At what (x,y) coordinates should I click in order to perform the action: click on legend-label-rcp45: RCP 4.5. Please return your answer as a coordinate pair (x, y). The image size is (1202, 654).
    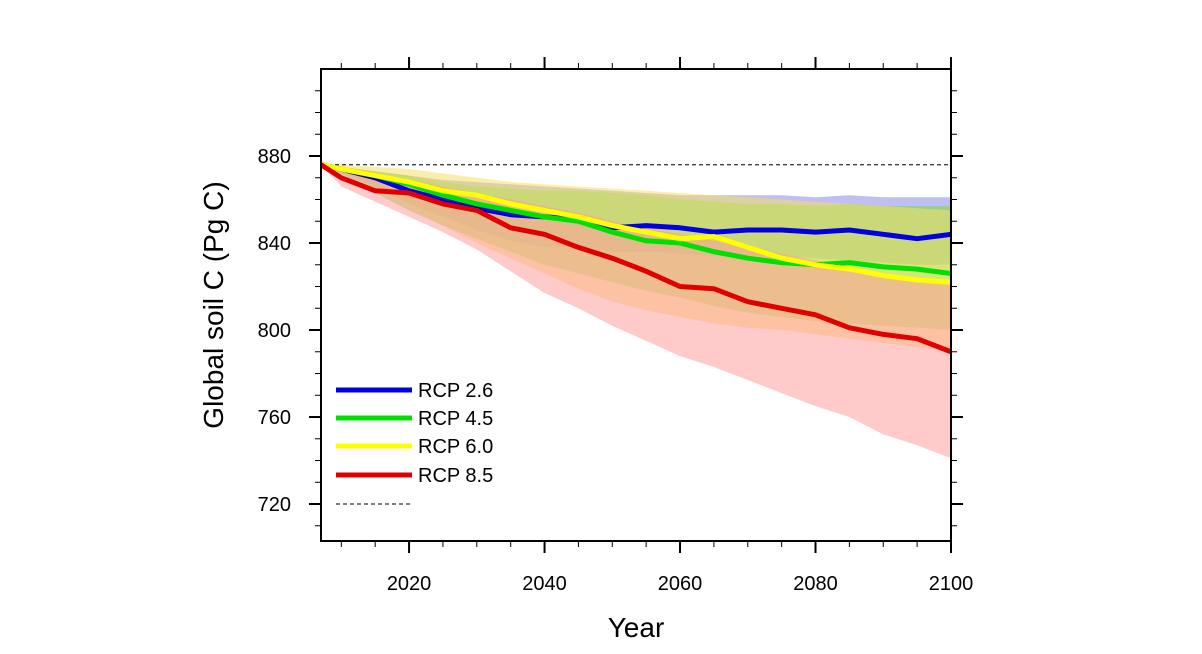
    Looking at the image, I should click on (455, 419).